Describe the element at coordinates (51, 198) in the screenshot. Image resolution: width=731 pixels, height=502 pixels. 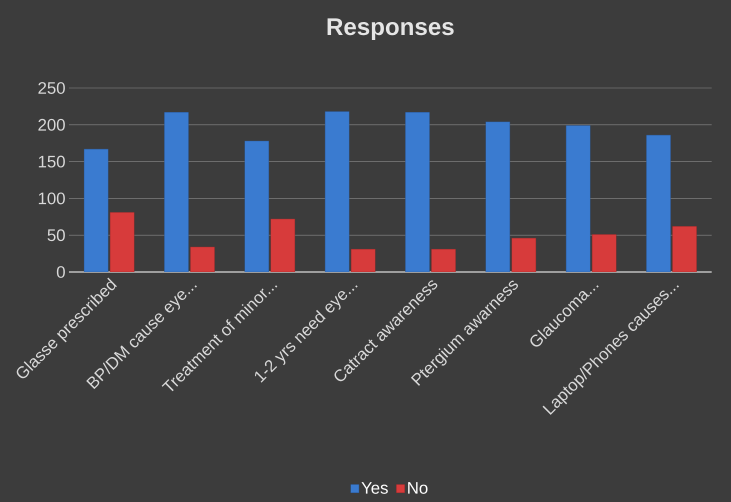
I see `y-tick-label: 100` at that location.